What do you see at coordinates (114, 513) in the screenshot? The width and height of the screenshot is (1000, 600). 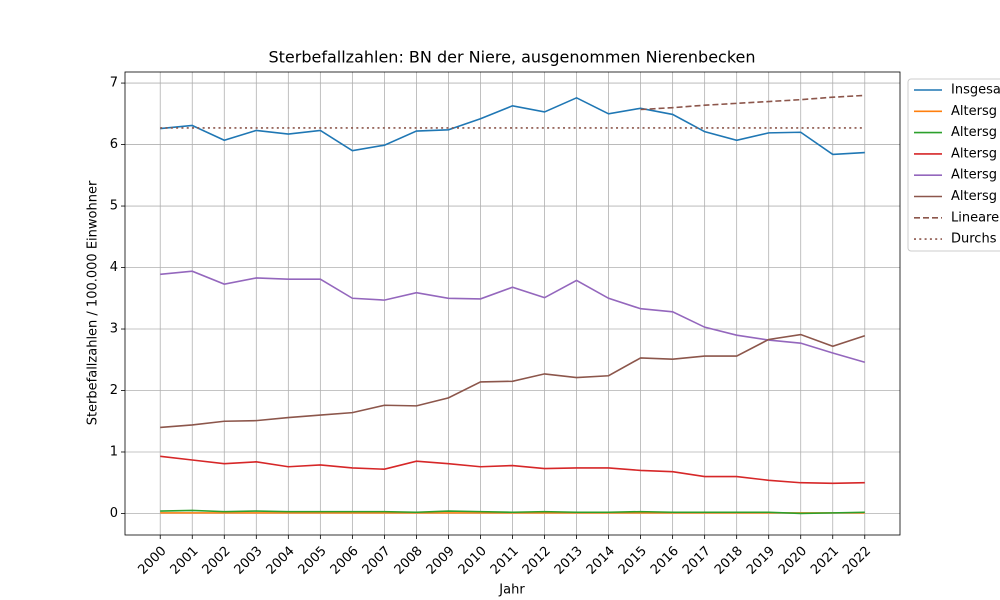 I see `y-tick-label: 0` at bounding box center [114, 513].